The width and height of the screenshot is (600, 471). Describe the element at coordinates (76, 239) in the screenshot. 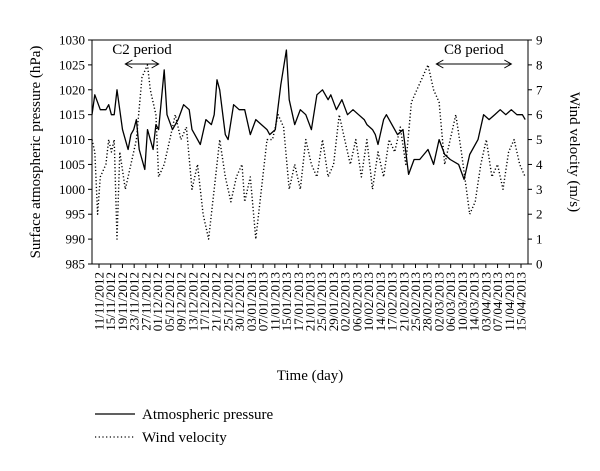

I see `left-tick-label: 990` at that location.